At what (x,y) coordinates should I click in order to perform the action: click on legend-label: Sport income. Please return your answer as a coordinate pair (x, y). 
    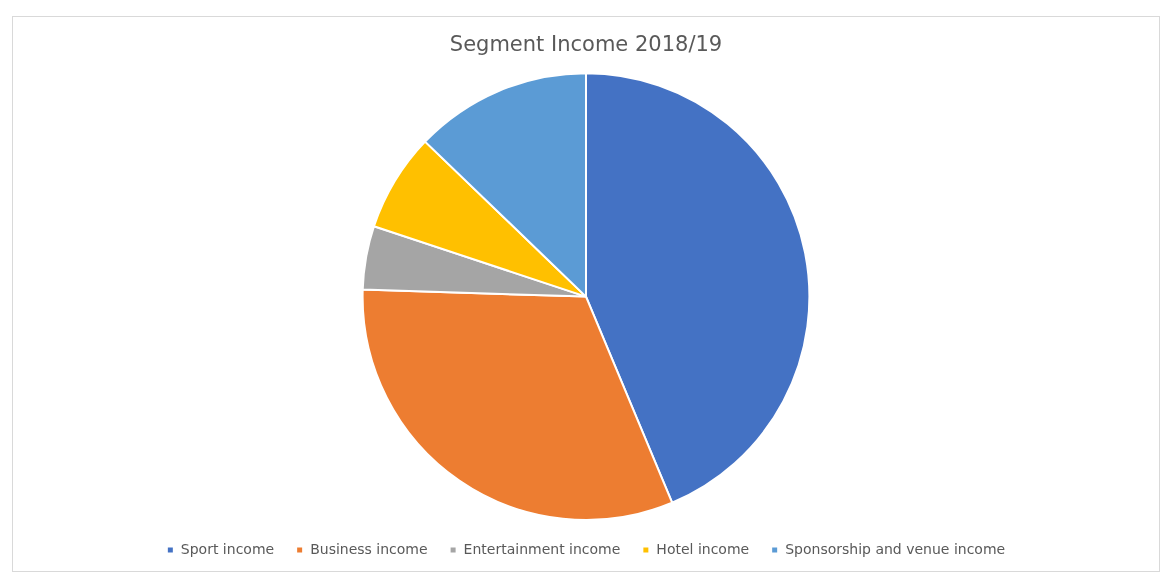
    Looking at the image, I should click on (227, 548).